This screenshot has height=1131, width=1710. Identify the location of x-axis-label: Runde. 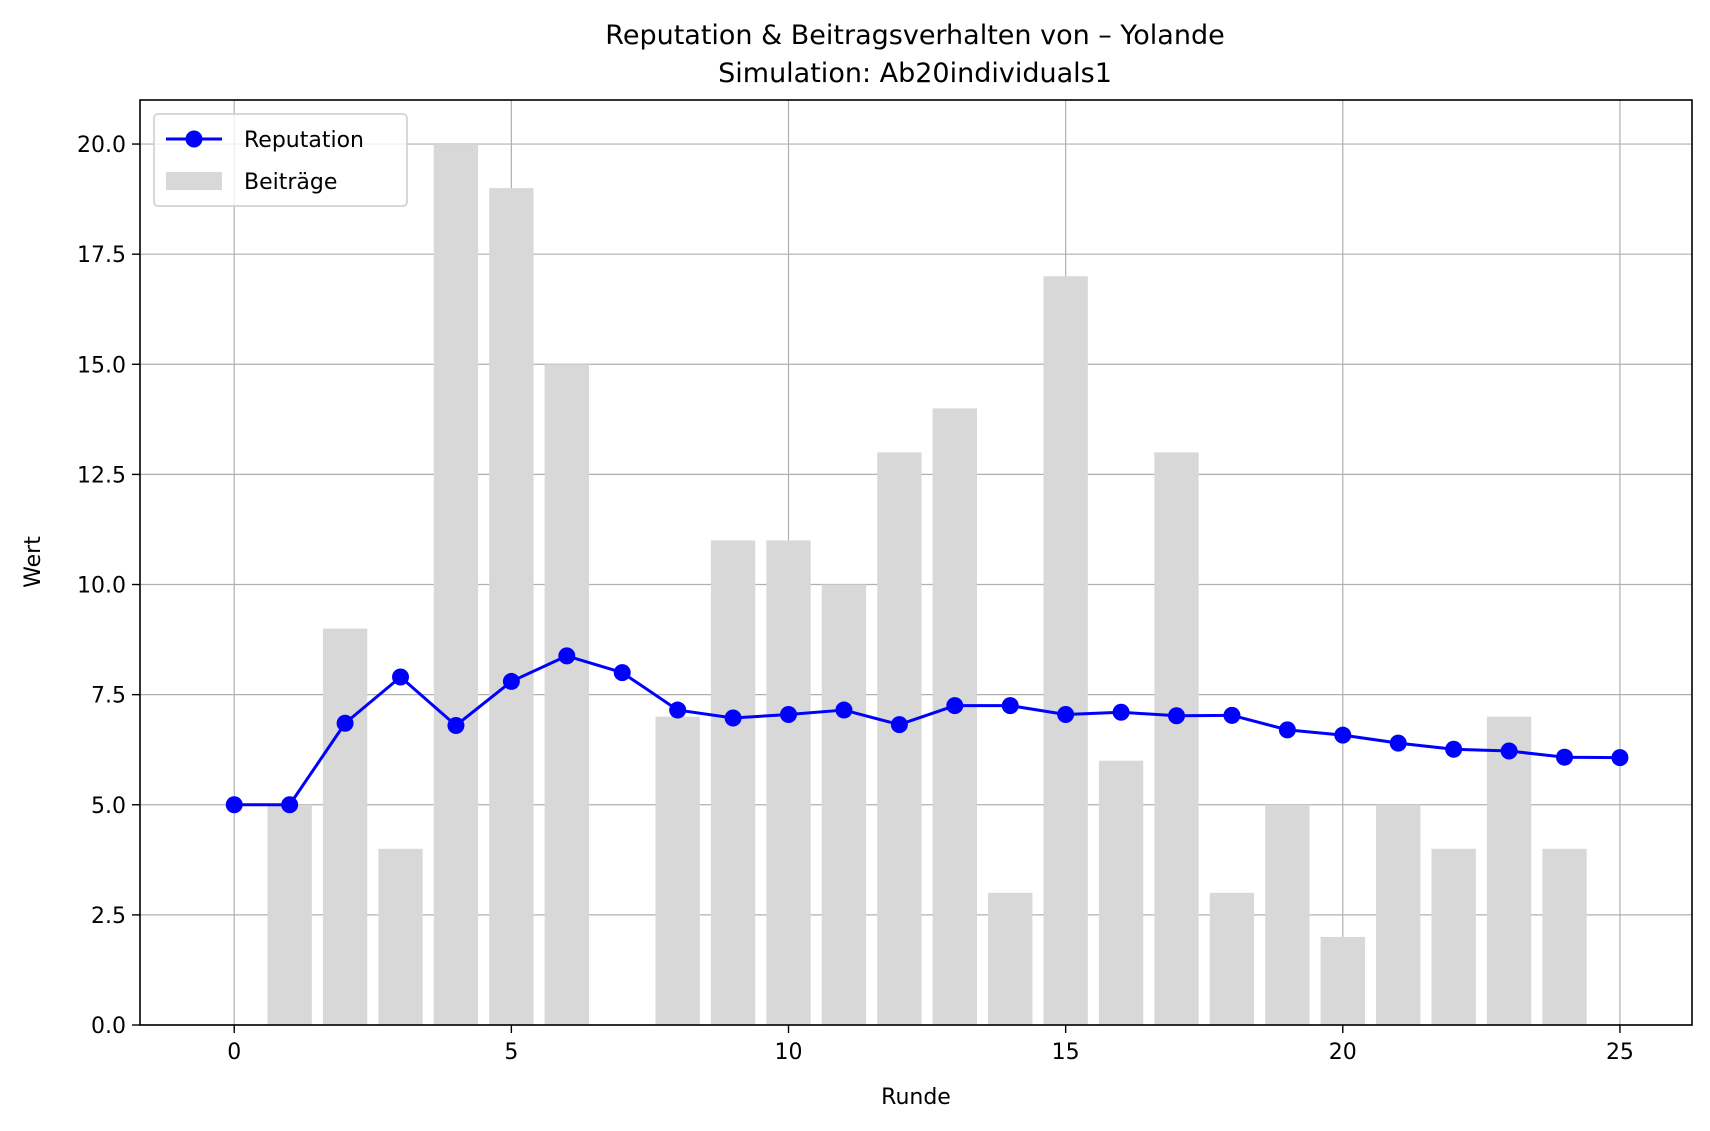
(916, 1097).